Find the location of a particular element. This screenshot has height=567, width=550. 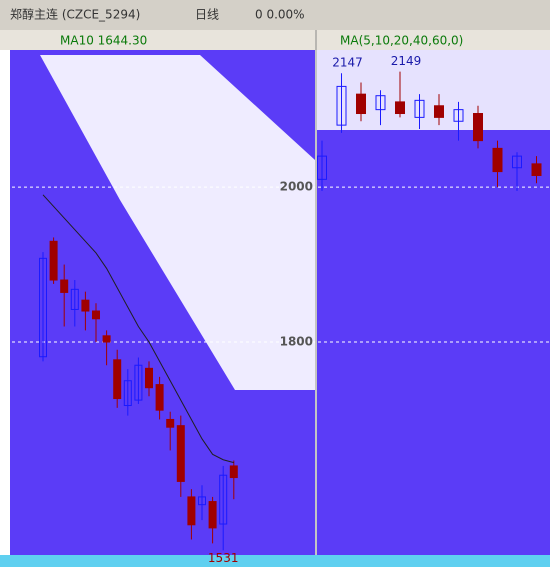

title-bar is located at coordinates (275, 15).